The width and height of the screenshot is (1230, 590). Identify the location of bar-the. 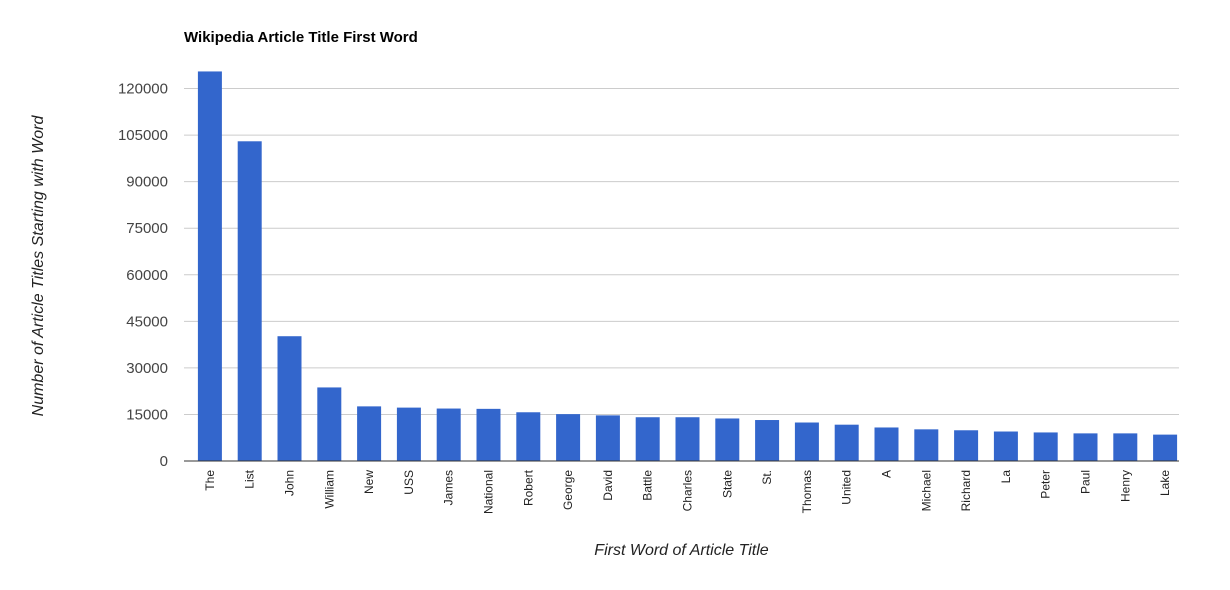
(209, 266).